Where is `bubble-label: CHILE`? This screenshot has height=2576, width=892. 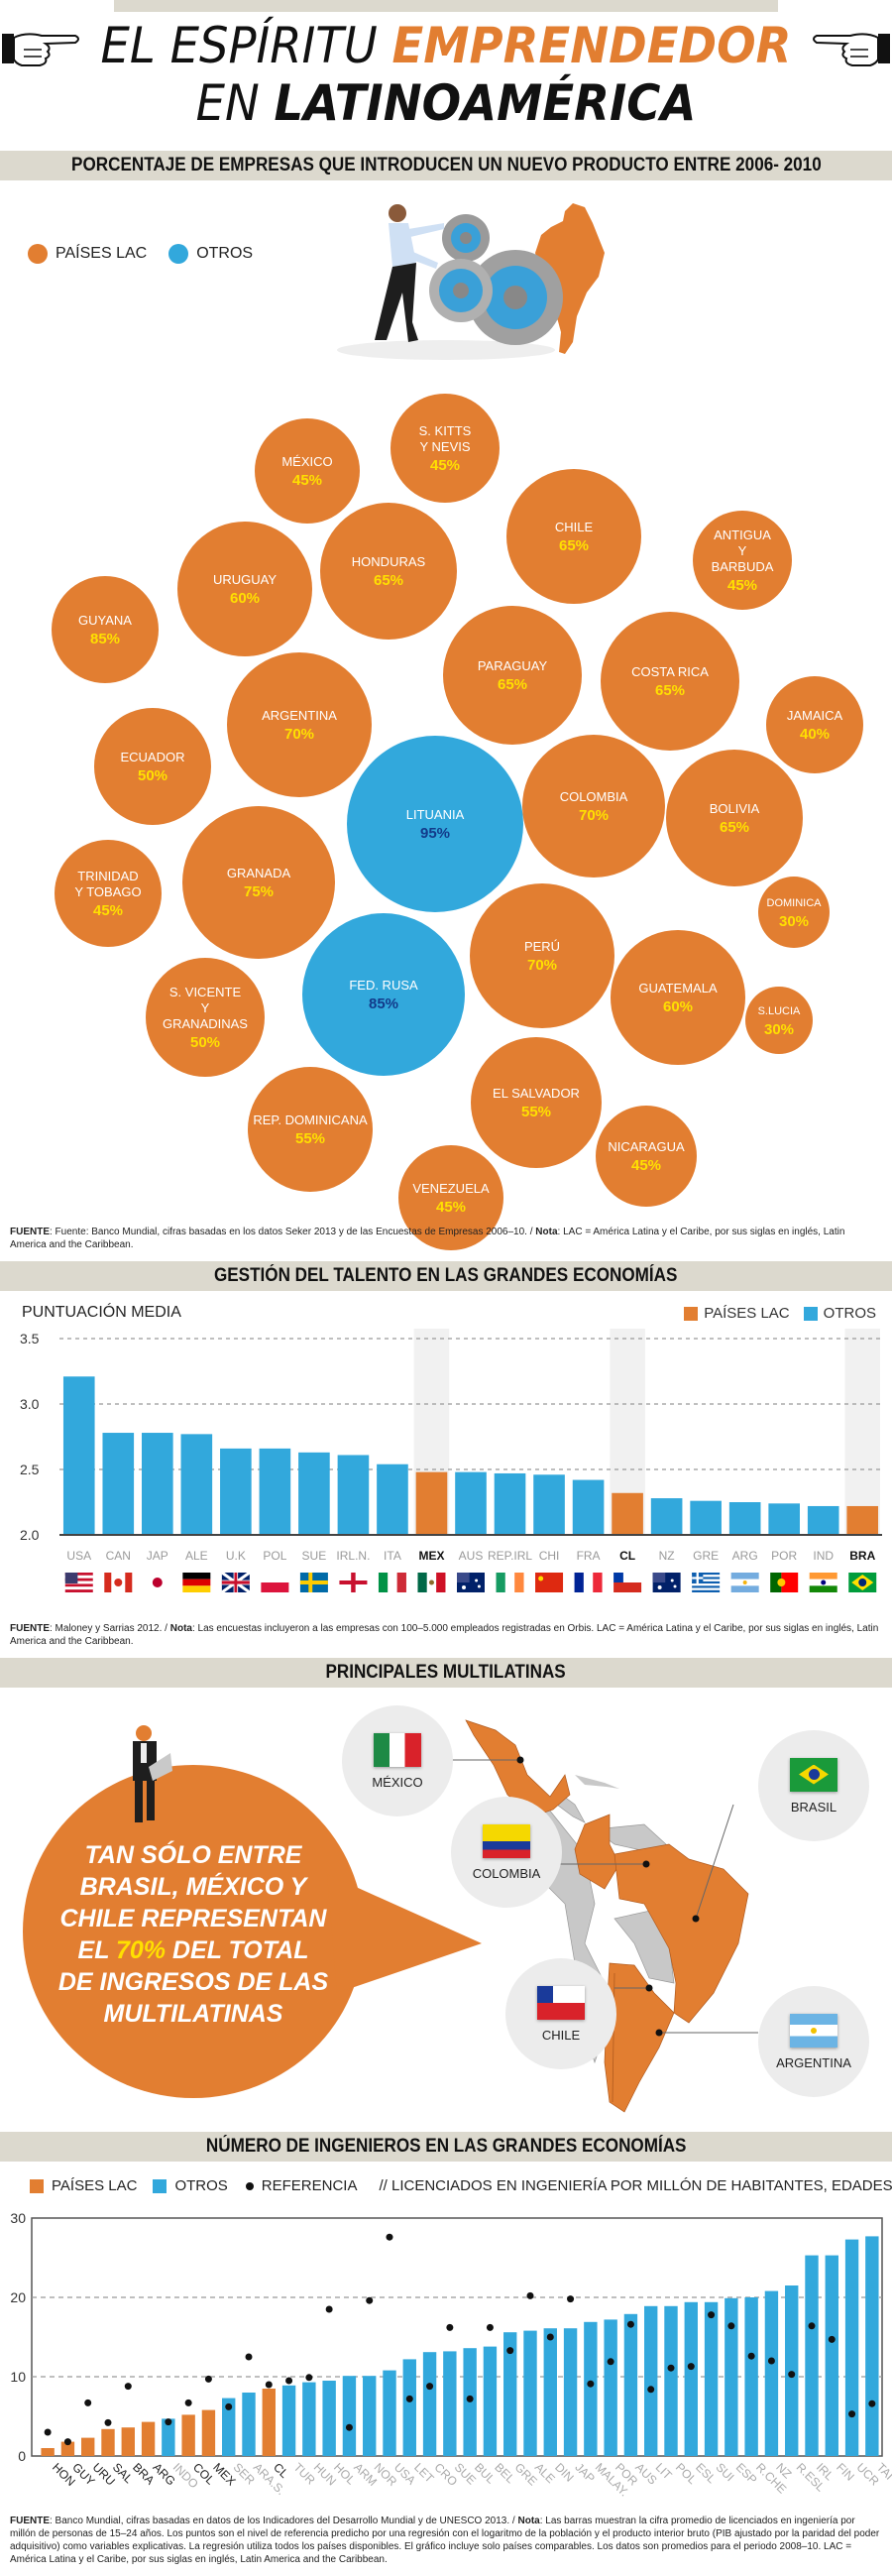 bubble-label: CHILE is located at coordinates (574, 526).